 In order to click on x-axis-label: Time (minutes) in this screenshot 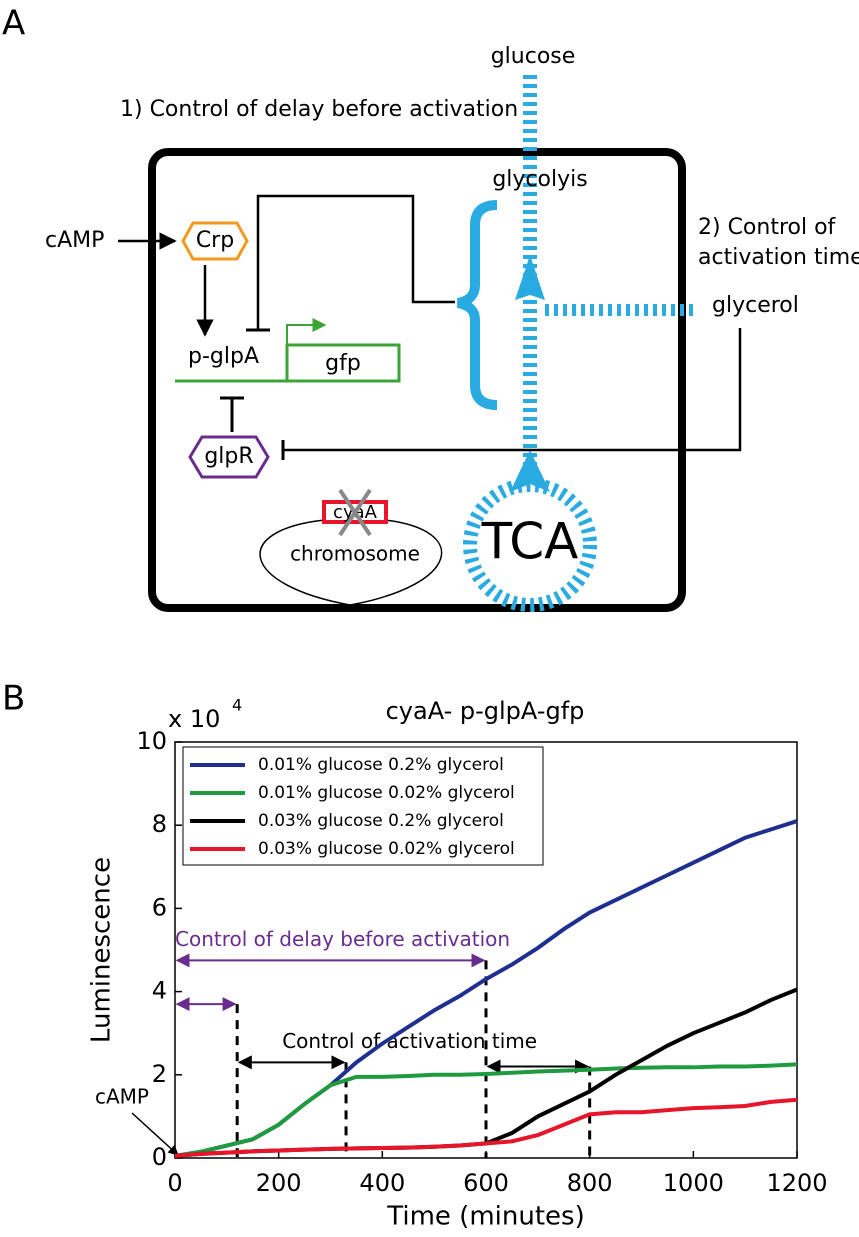, I will do `click(485, 1217)`.